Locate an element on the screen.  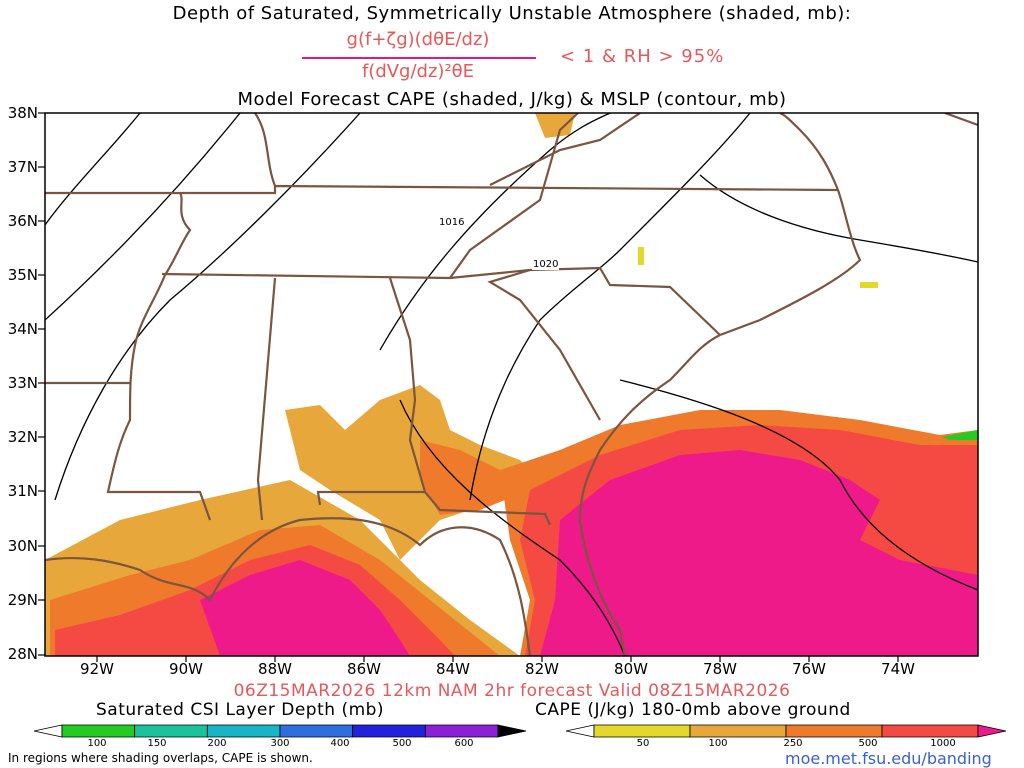
lat-label: 33N is located at coordinates (22, 383).